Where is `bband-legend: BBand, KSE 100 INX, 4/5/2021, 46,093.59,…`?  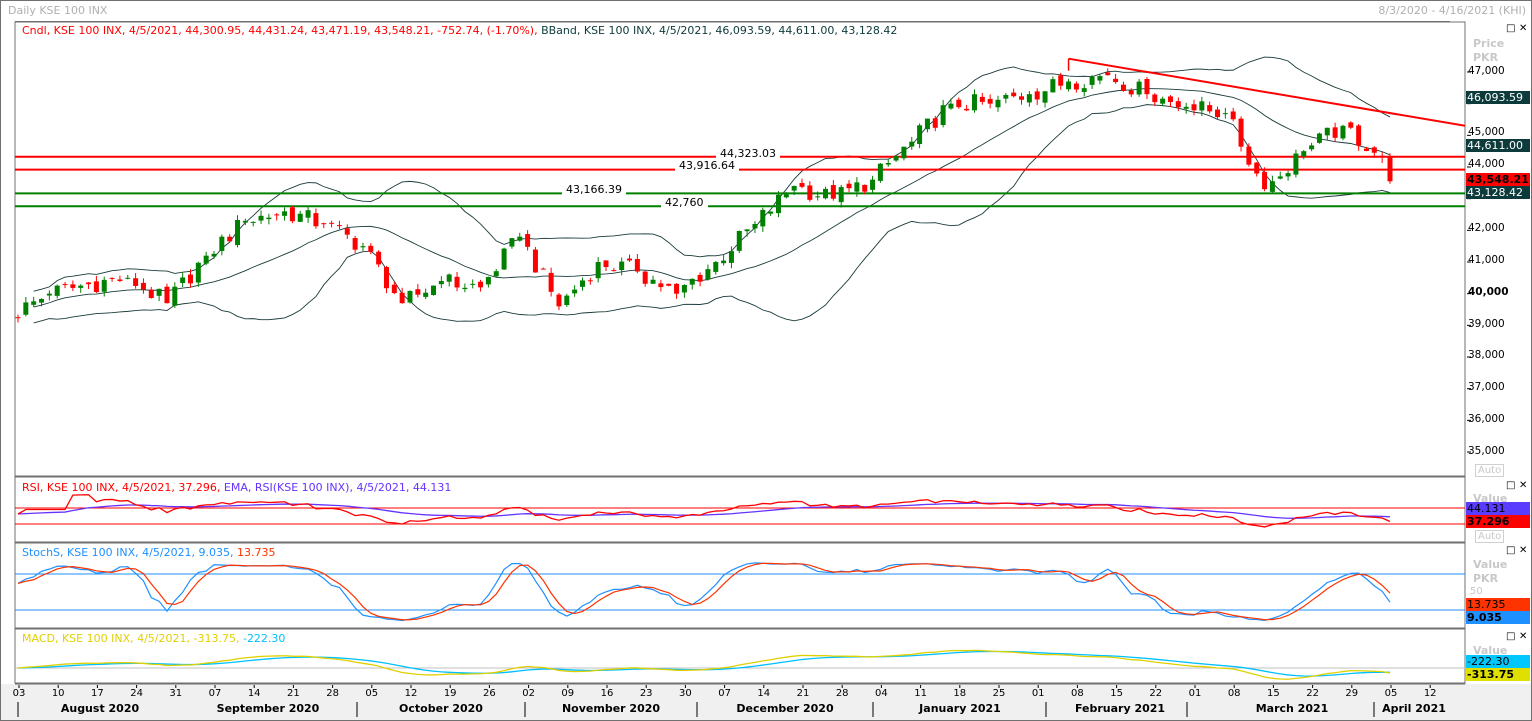 bband-legend: BBand, KSE 100 INX, 4/5/2021, 46,093.59,… is located at coordinates (719, 30).